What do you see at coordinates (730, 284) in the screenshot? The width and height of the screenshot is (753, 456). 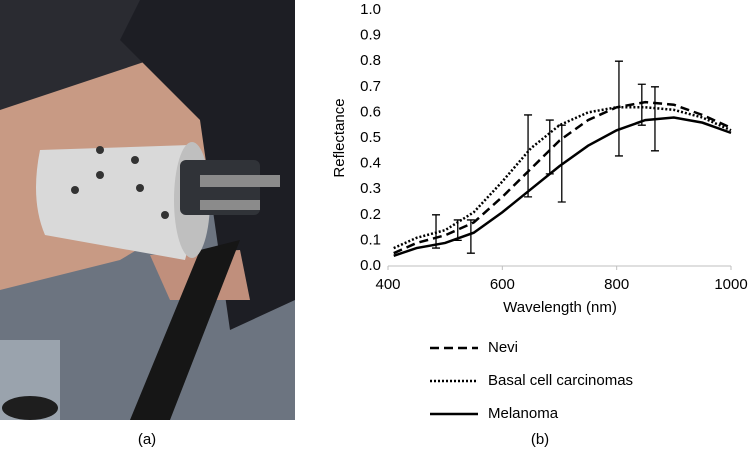 I see `x-tick-label: 1000` at bounding box center [730, 284].